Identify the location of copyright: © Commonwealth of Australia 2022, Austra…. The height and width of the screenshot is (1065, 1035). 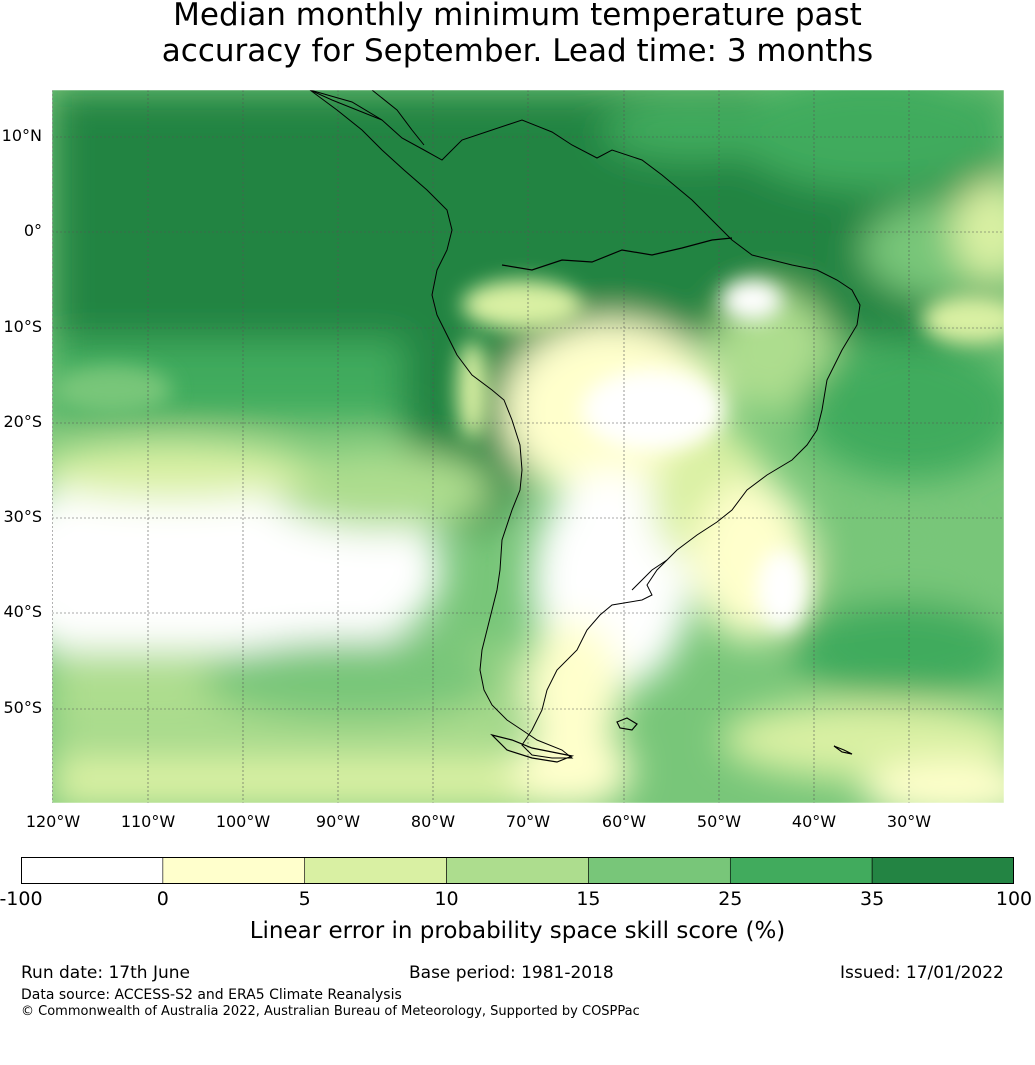
(330, 1011).